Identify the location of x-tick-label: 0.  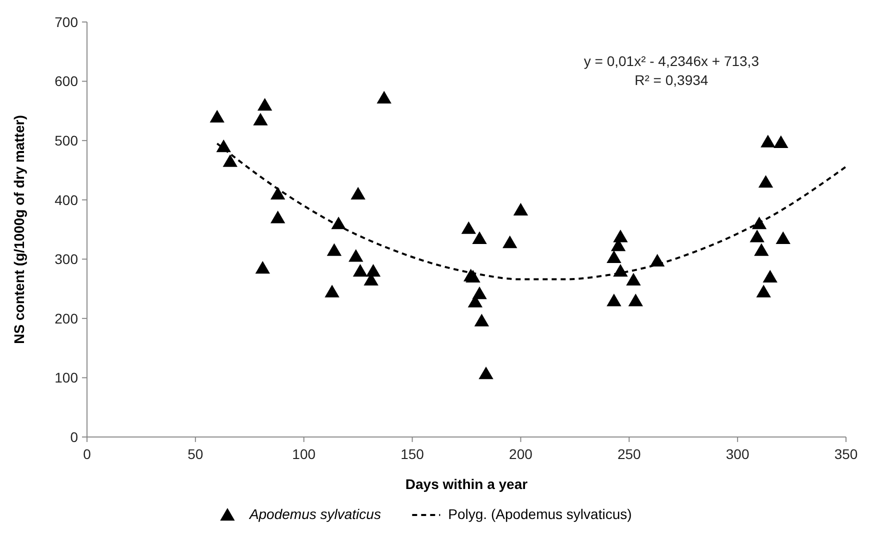
(87, 454).